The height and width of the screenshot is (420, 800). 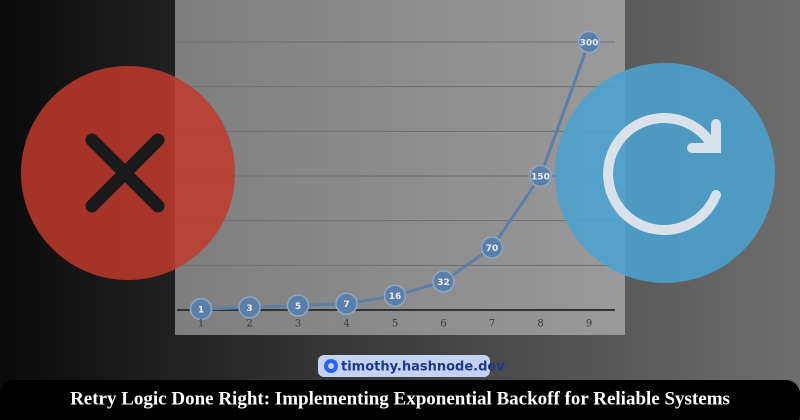 I want to click on badge, so click(x=404, y=366).